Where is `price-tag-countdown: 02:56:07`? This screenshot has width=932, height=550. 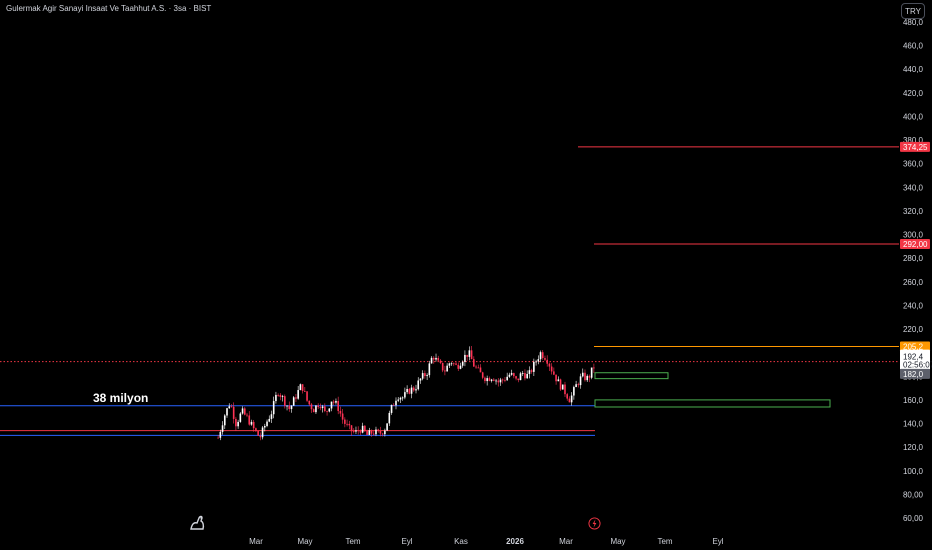 price-tag-countdown: 02:56:07 is located at coordinates (917, 365).